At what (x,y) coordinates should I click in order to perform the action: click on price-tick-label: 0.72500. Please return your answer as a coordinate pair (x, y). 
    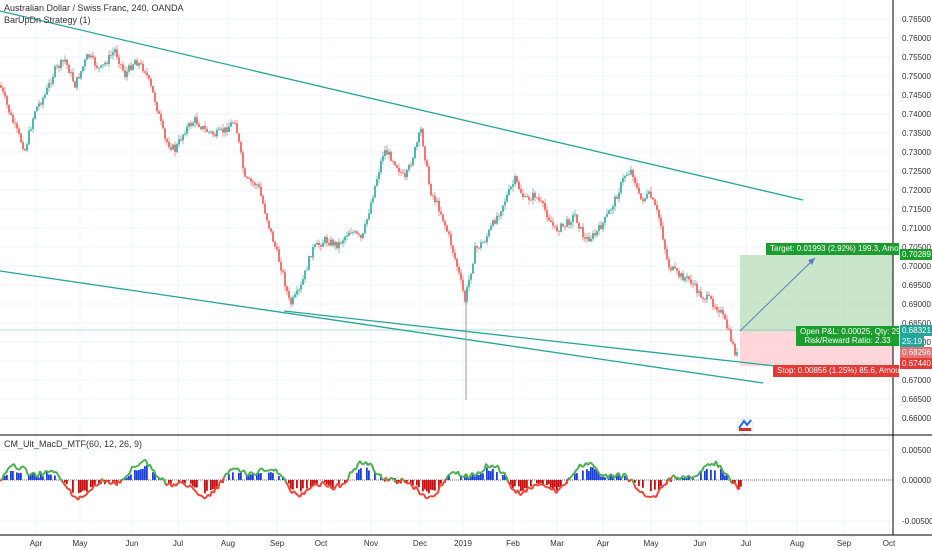
    Looking at the image, I should click on (916, 171).